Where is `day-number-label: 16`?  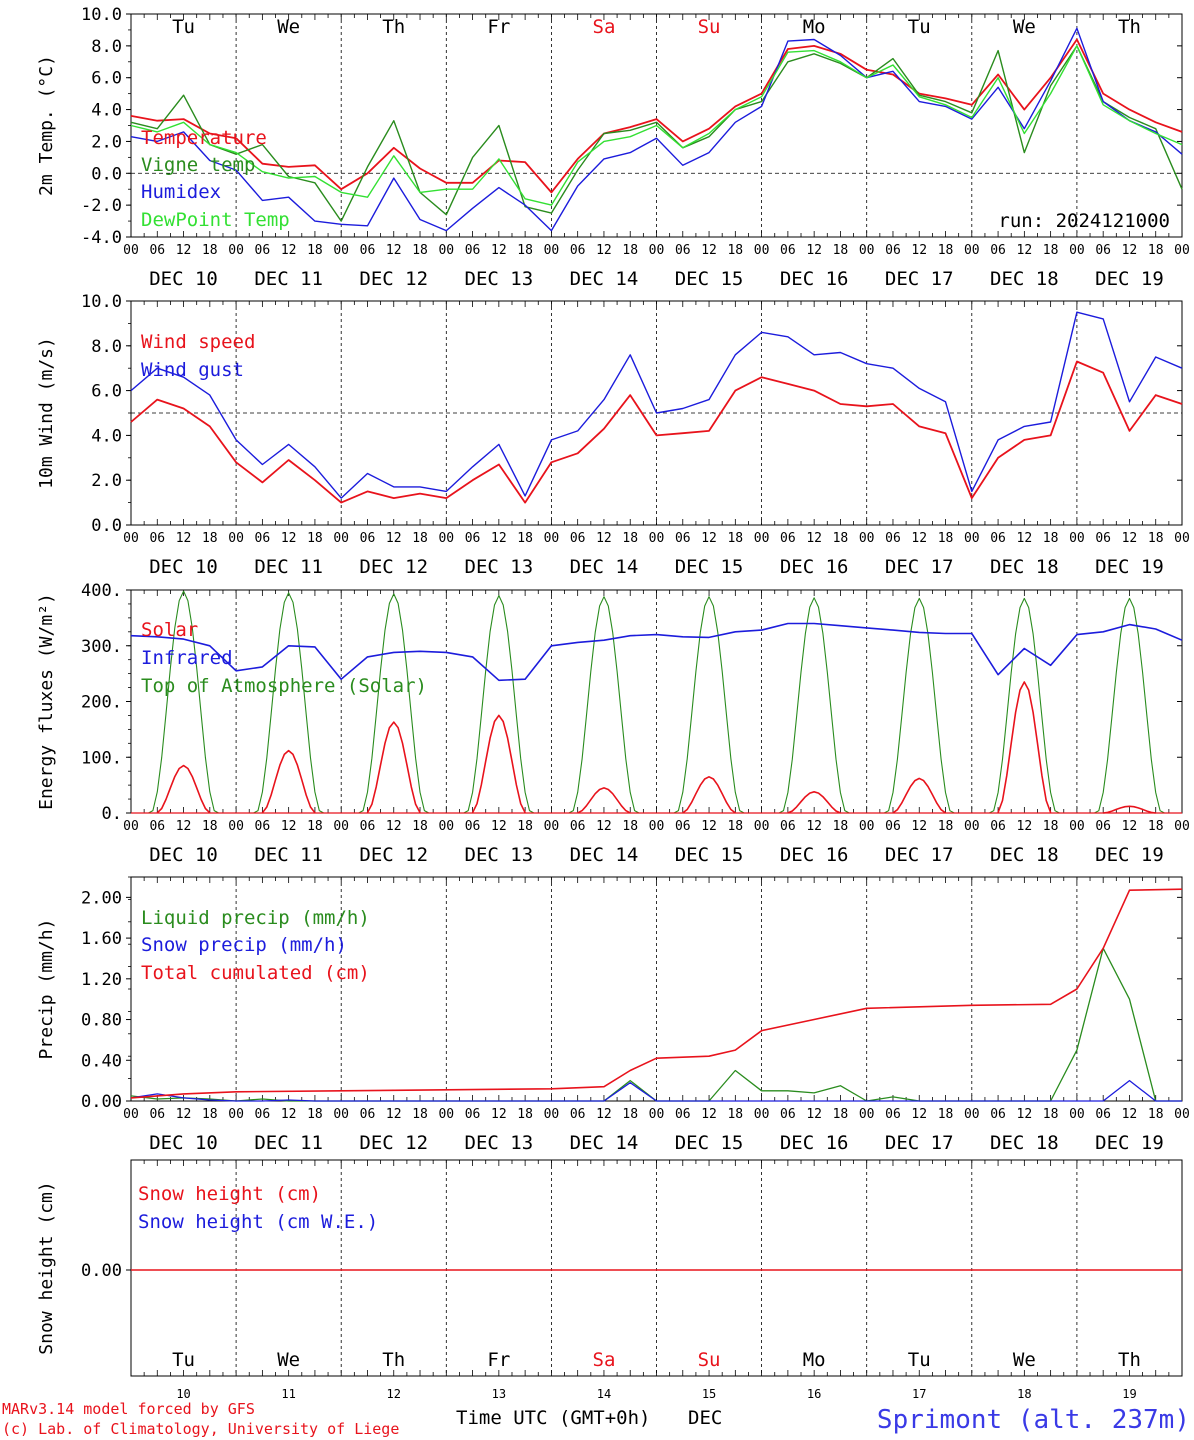 day-number-label: 16 is located at coordinates (814, 1394).